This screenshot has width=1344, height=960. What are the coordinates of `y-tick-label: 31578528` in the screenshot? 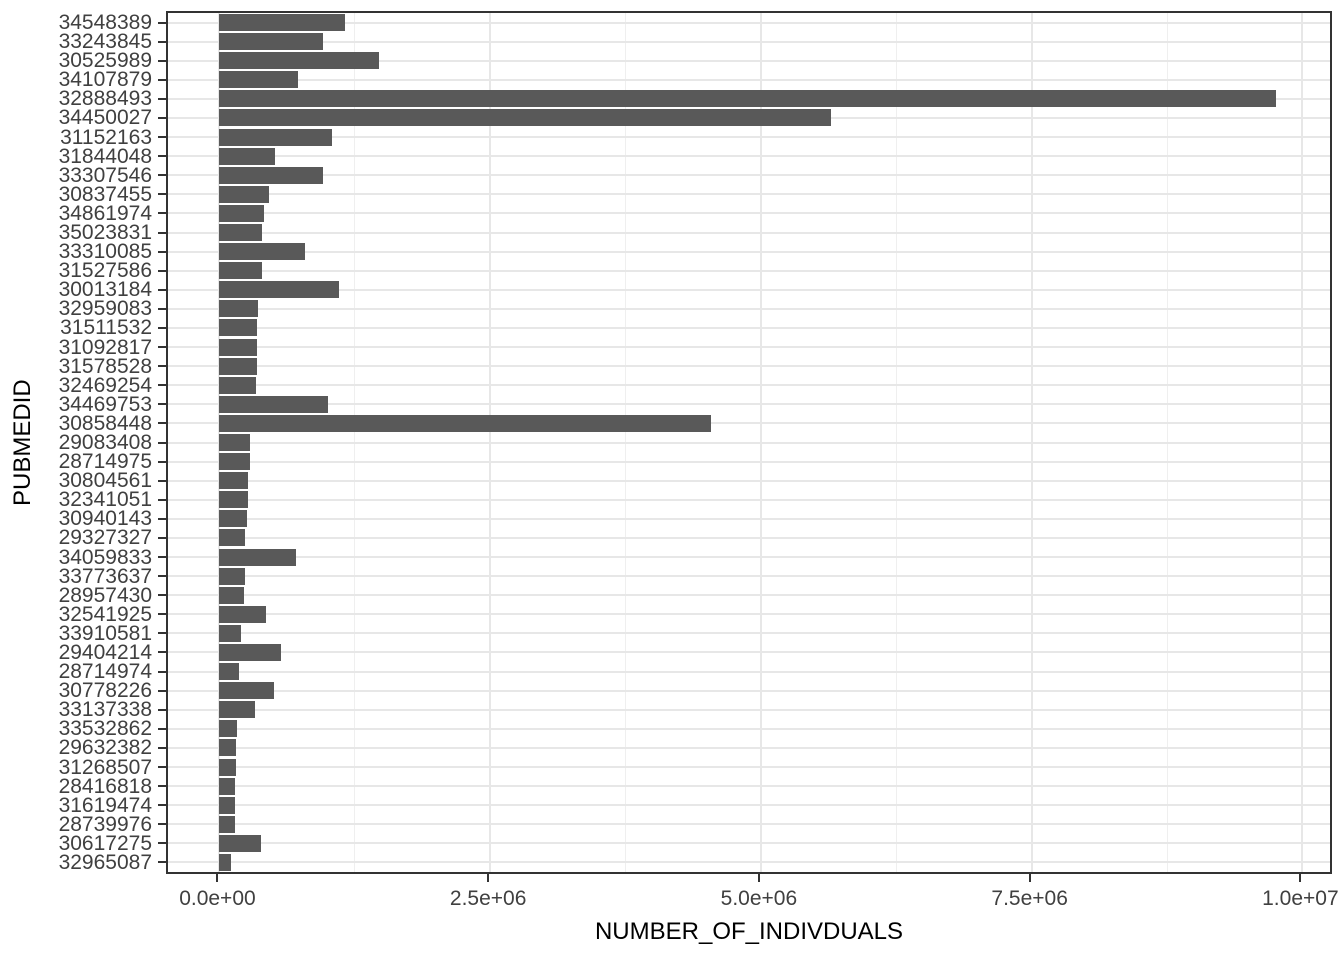 It's located at (105, 366).